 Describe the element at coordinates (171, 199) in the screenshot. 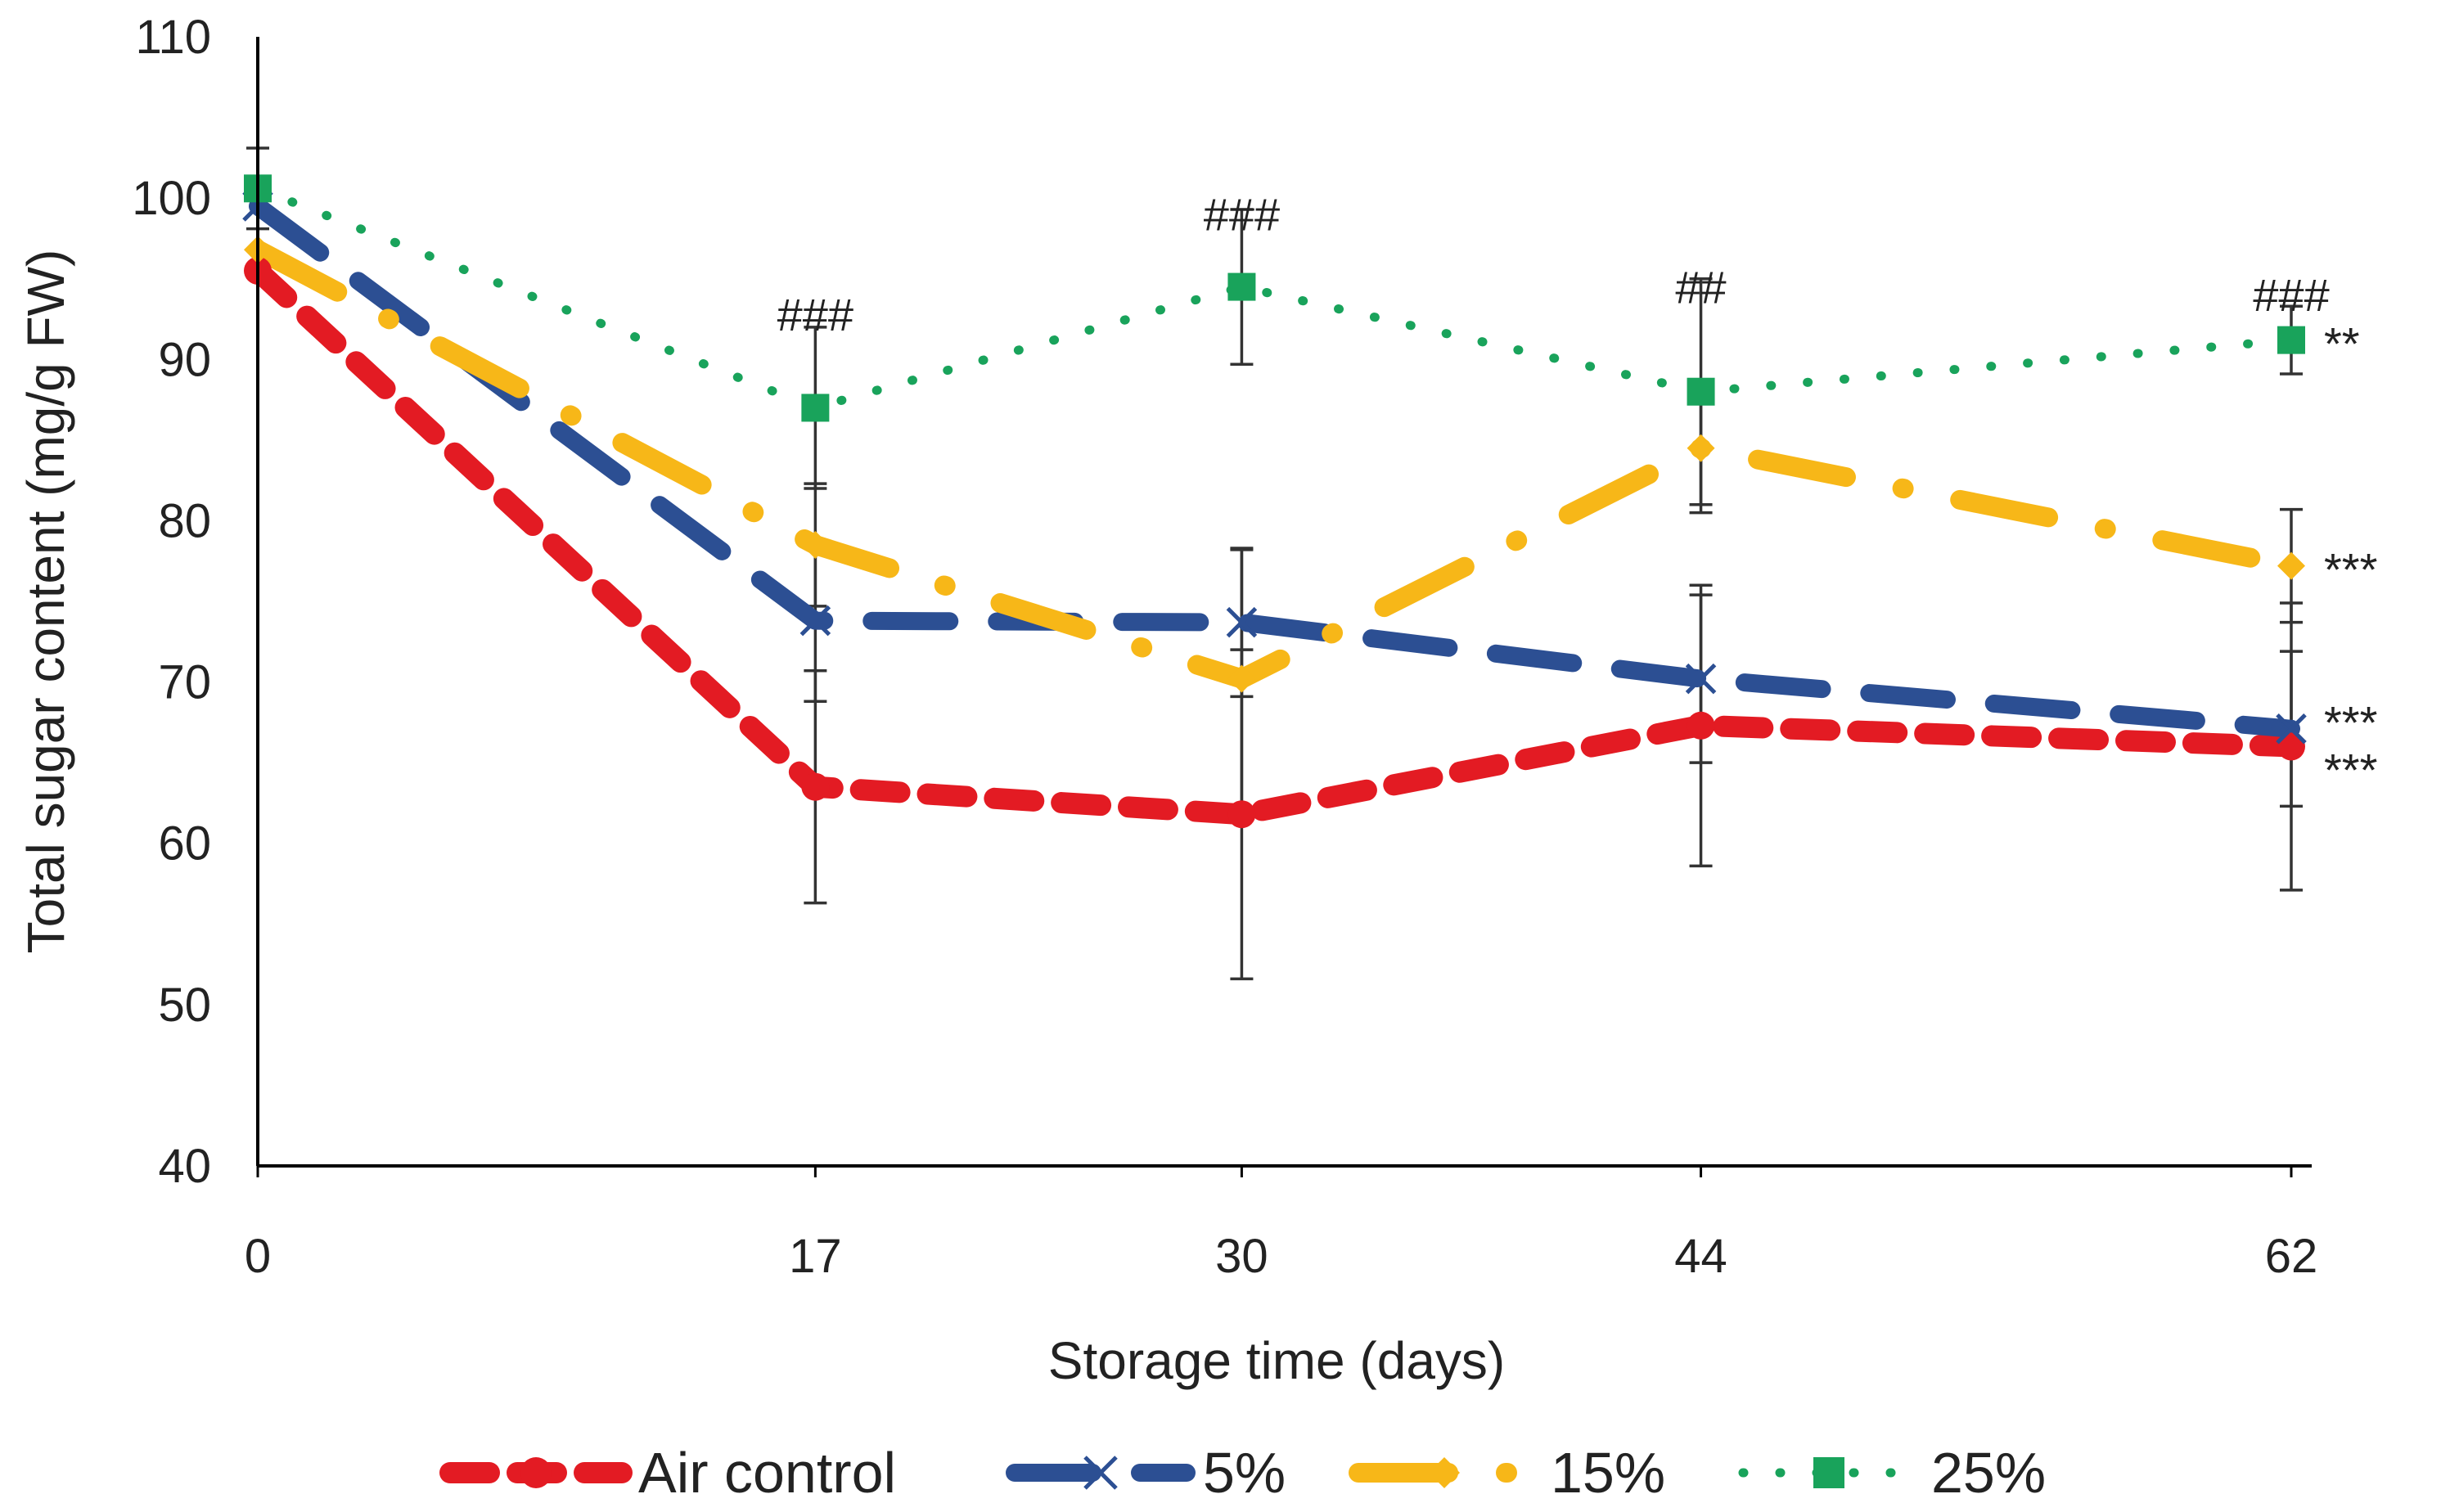

I see `y-tick-label: 100` at that location.